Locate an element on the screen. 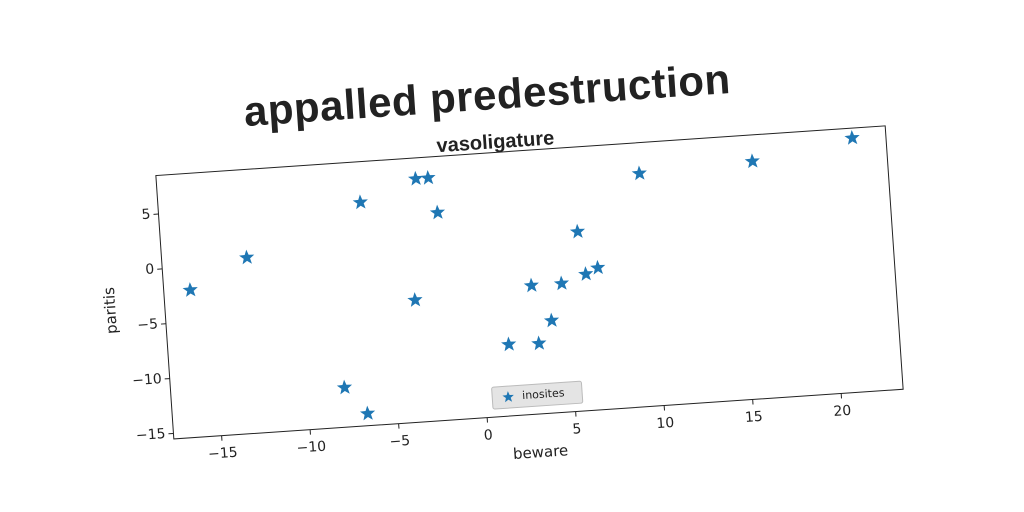  y-tick-label: −10 is located at coordinates (147, 380).